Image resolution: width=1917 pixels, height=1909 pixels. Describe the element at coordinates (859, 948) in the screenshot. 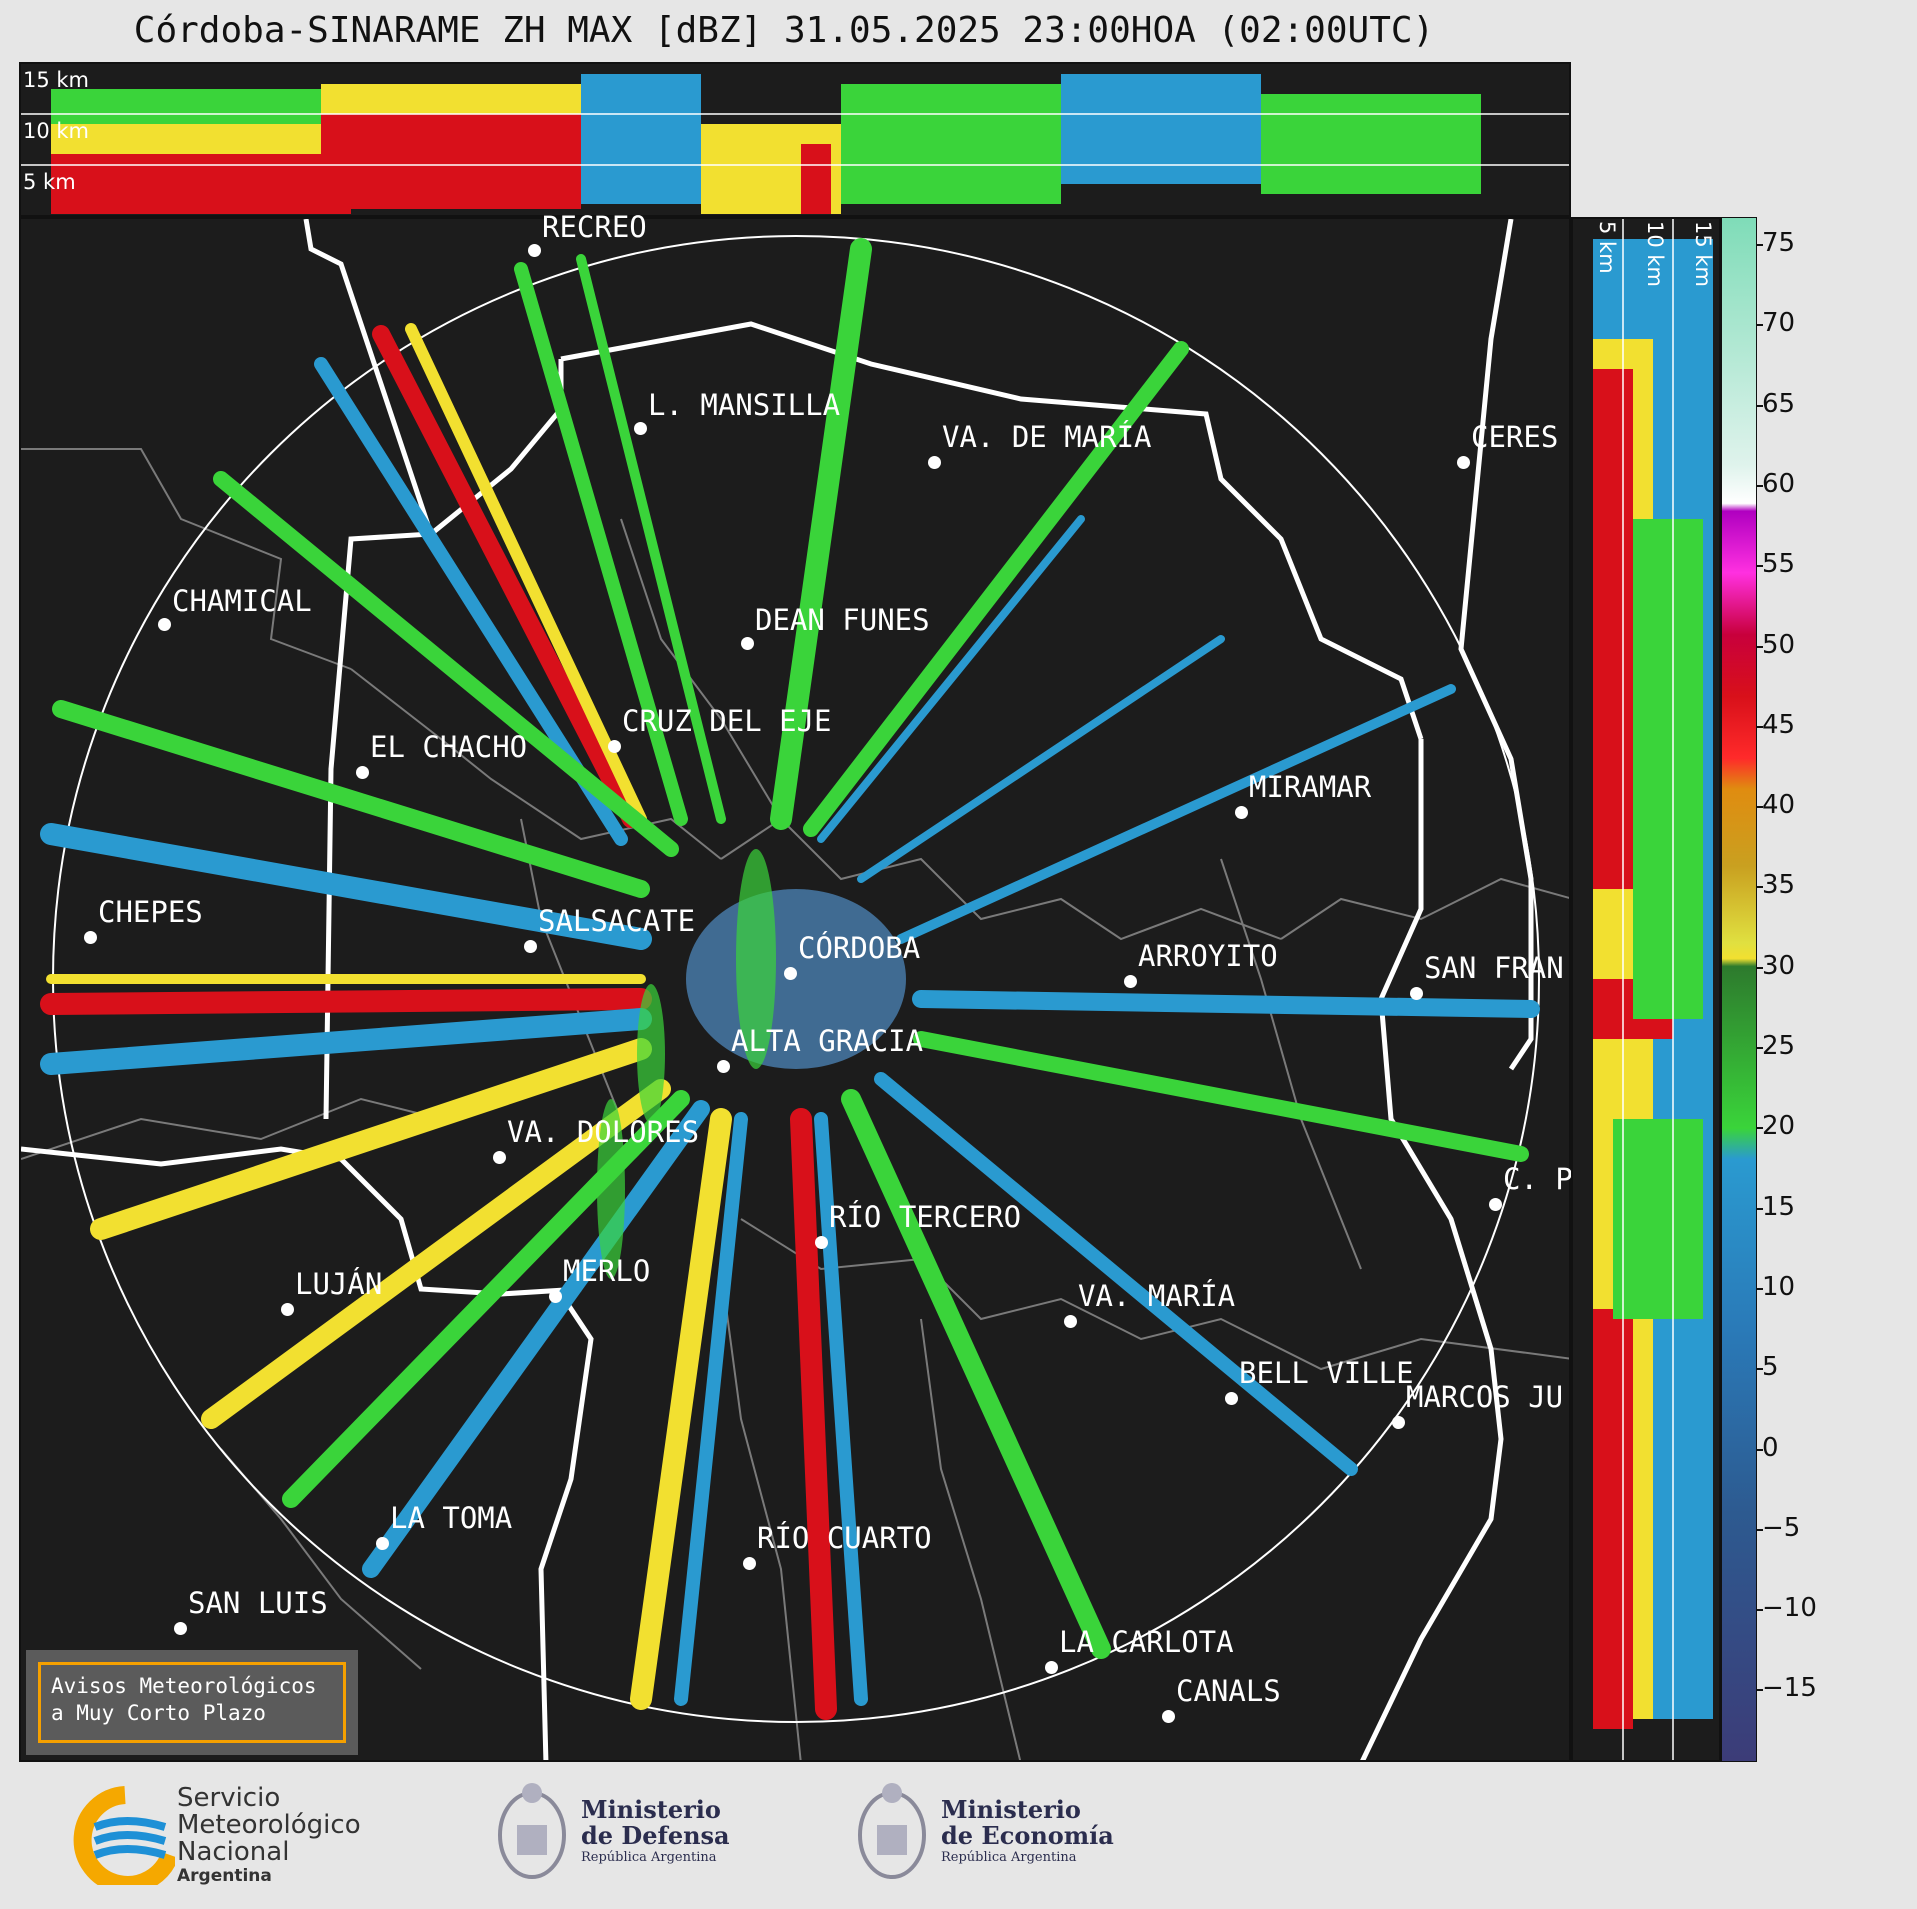

I see `city-label: CÓRDOBA` at that location.